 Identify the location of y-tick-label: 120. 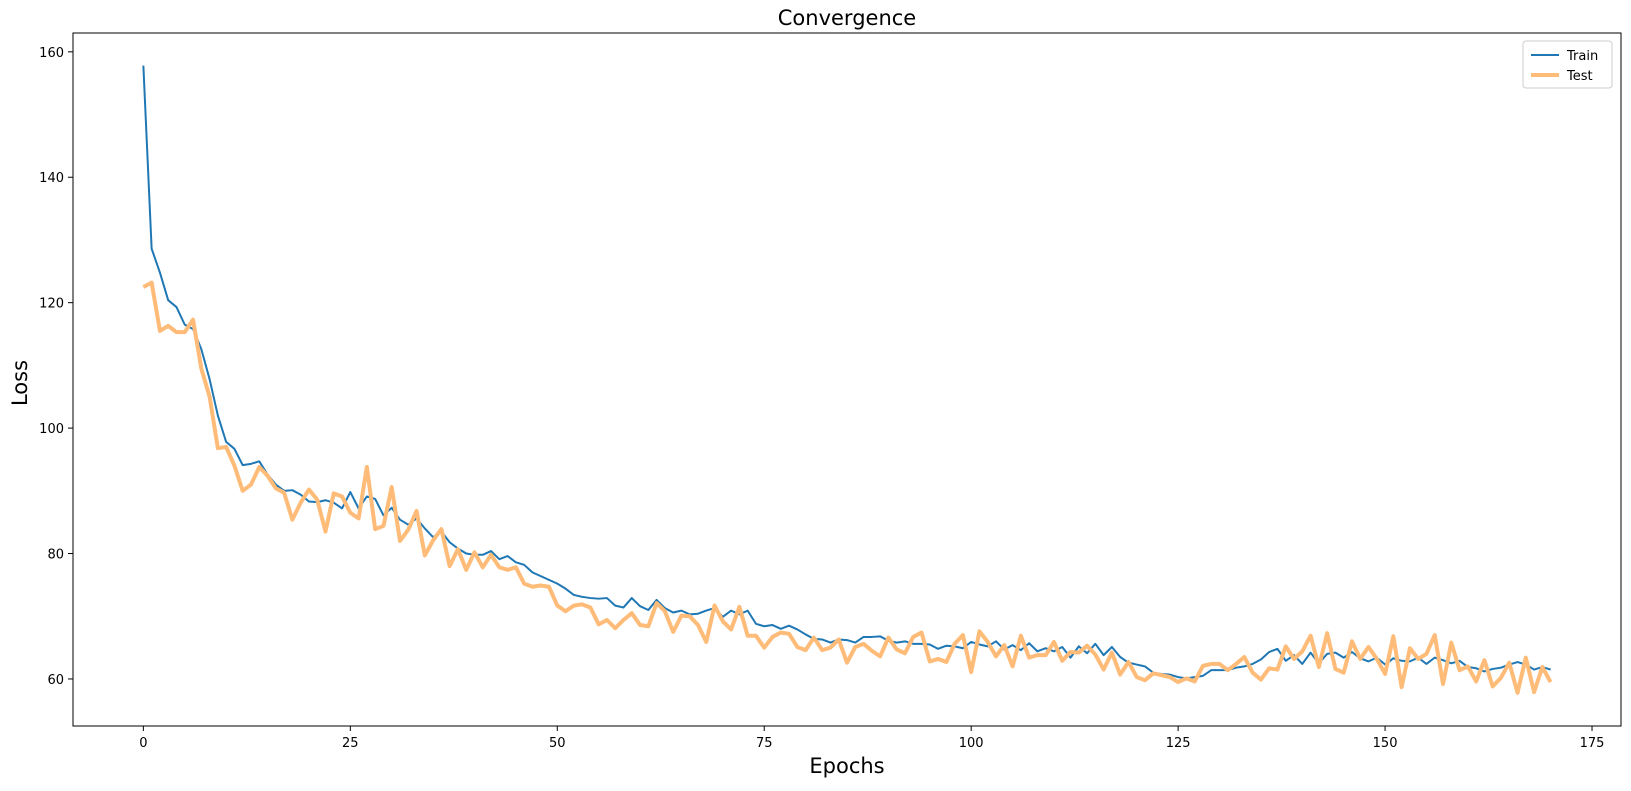
(51, 304).